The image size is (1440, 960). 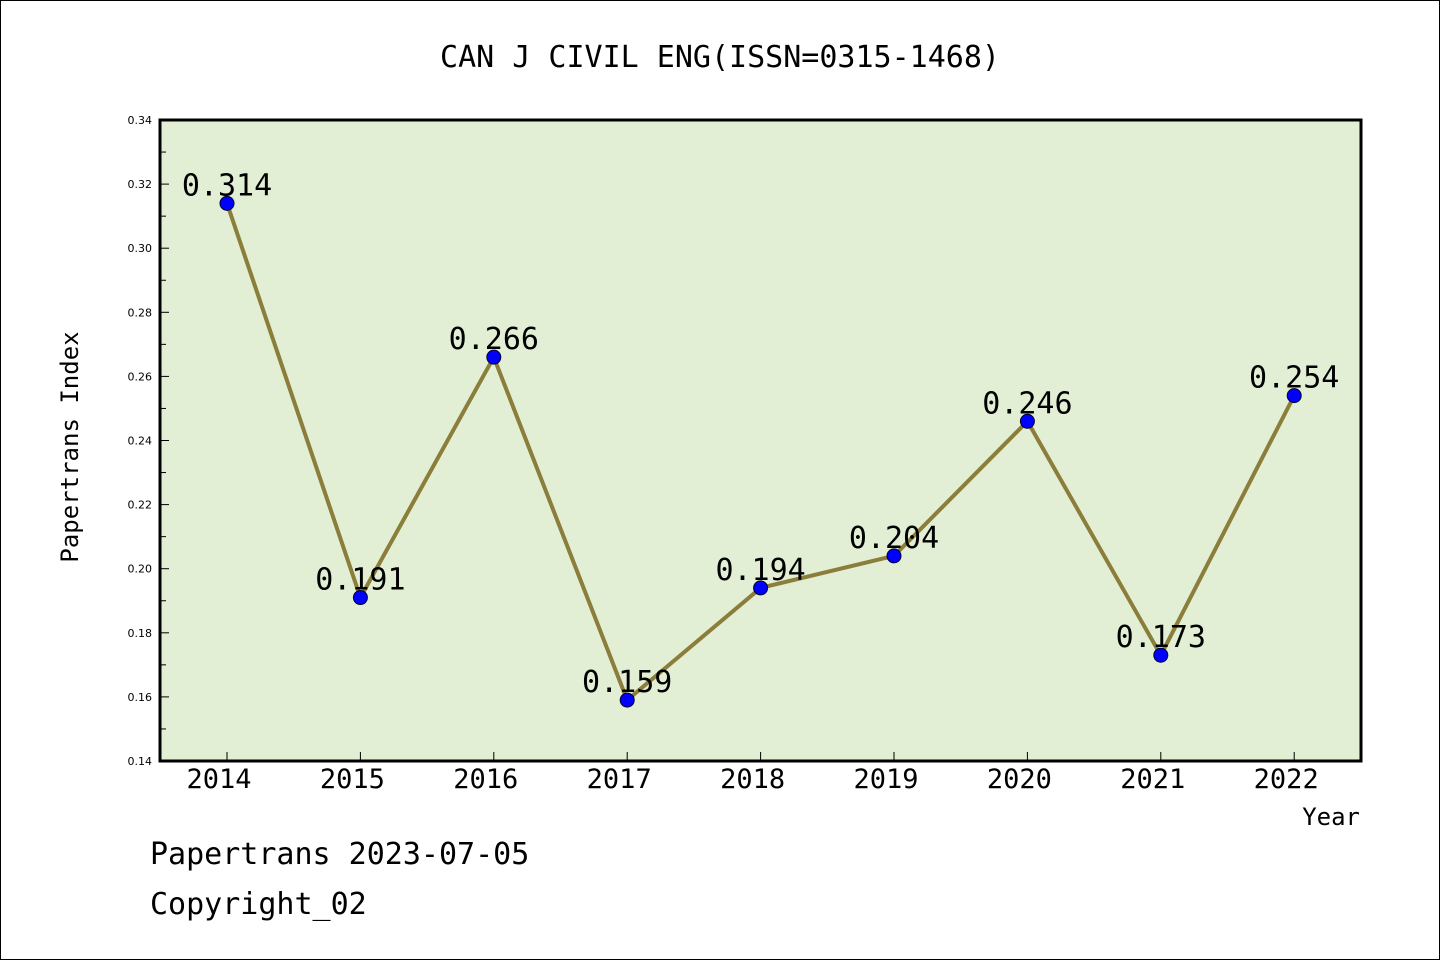 What do you see at coordinates (140, 248) in the screenshot?
I see `y-tick-label: 0.30` at bounding box center [140, 248].